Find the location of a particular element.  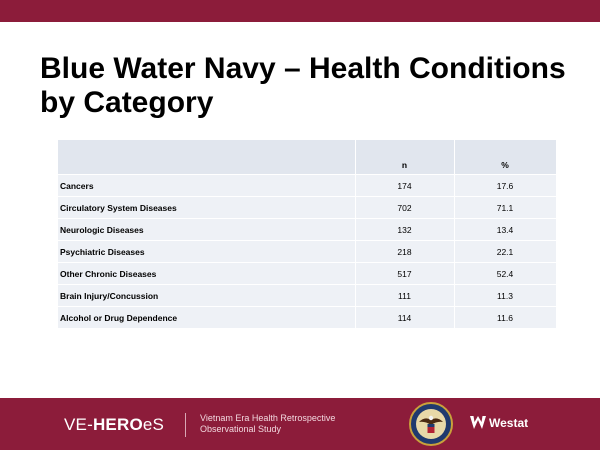

table-row: Psychiatric Diseases 218 22.1 is located at coordinates (307, 251).